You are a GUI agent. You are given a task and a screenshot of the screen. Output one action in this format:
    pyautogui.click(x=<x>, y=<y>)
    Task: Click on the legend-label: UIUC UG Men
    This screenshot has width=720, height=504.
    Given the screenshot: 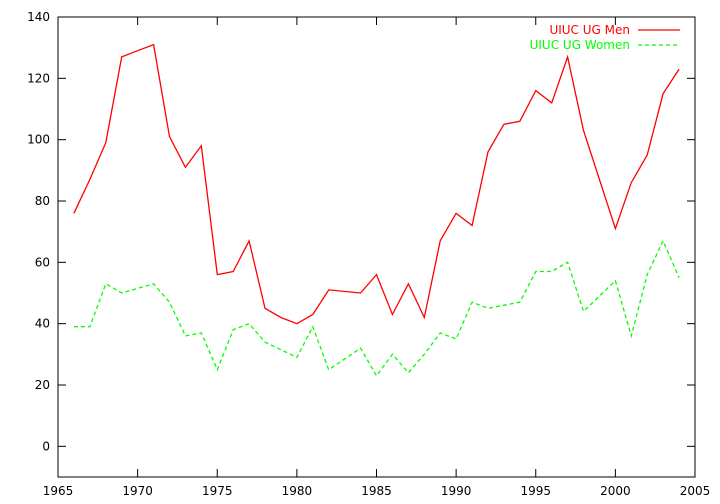 What is the action you would take?
    pyautogui.click(x=589, y=30)
    